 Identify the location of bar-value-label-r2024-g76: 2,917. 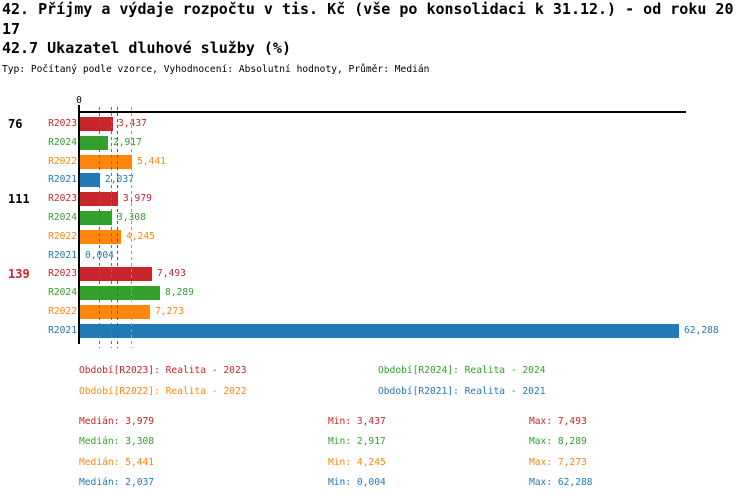
(127, 142).